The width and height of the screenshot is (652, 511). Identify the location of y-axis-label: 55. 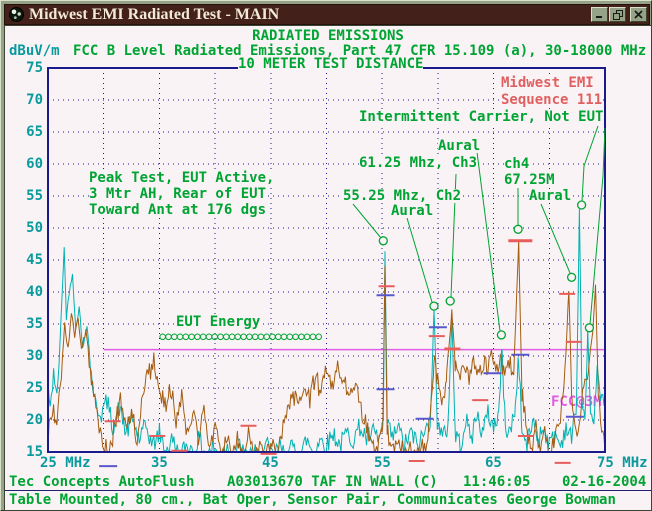
(34, 196).